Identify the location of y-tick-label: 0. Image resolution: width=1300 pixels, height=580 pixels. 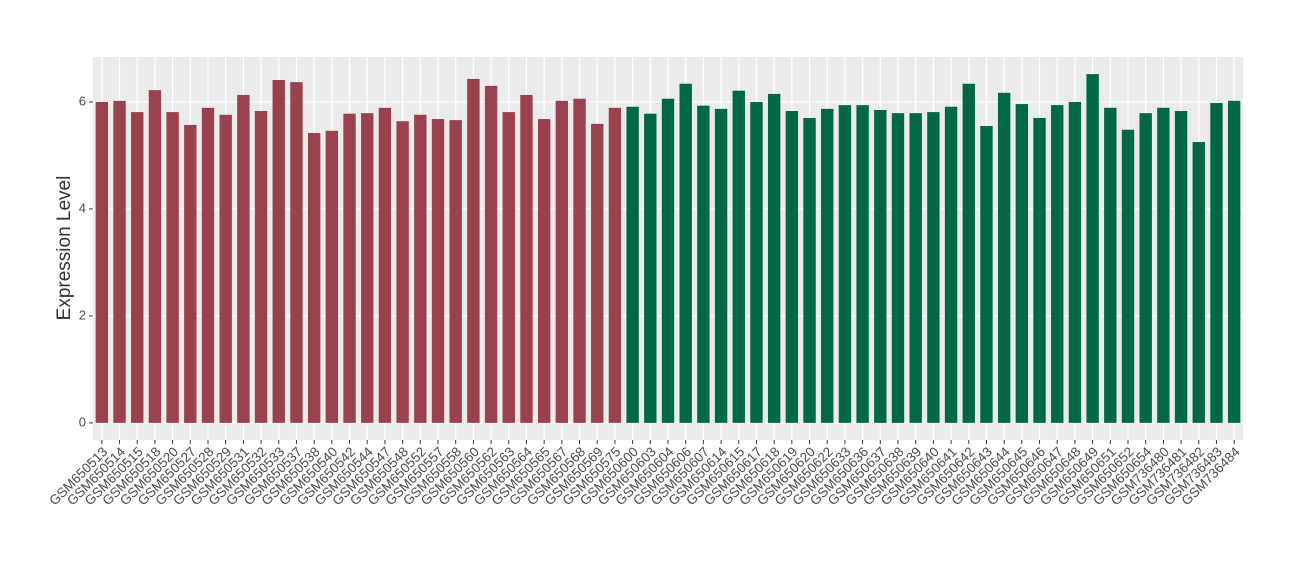
(82, 421).